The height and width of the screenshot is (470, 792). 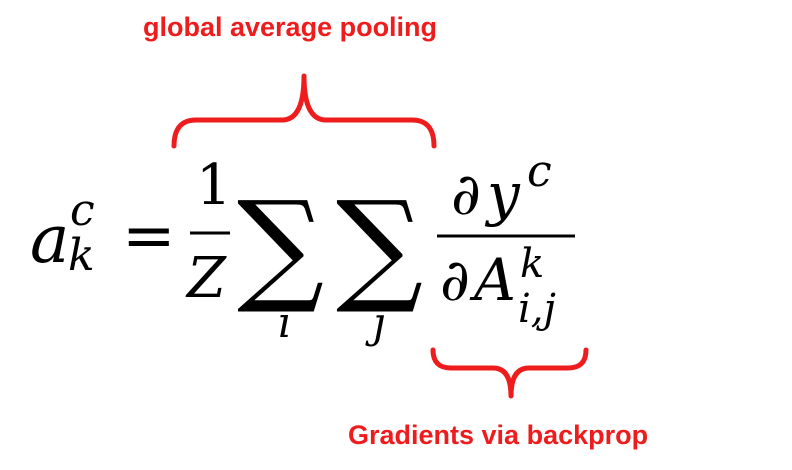 What do you see at coordinates (149, 236) in the screenshot?
I see `equals-sign: =` at bounding box center [149, 236].